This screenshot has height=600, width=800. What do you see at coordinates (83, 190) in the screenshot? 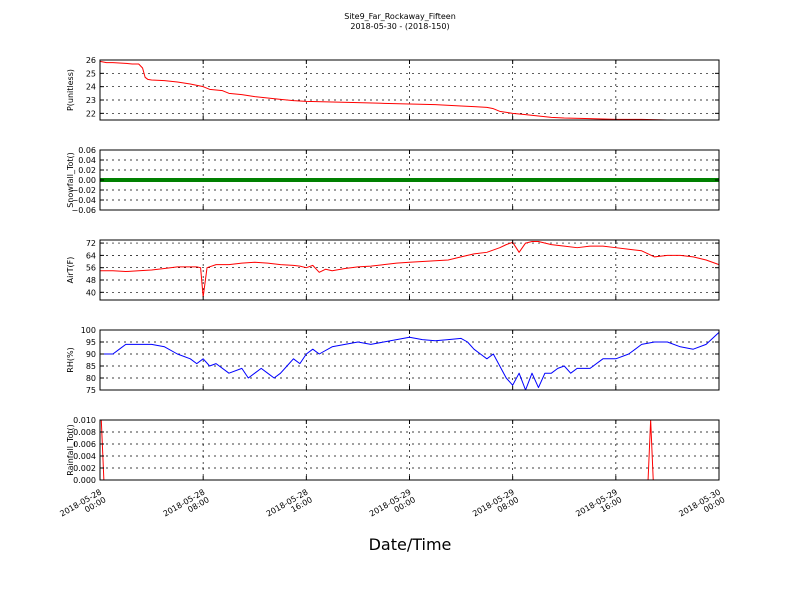
I see `y-tick-label: −0.02` at bounding box center [83, 190].